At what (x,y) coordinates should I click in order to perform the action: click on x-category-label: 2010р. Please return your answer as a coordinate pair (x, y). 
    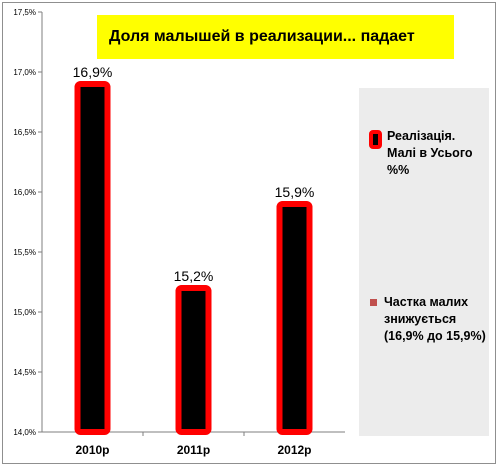
    Looking at the image, I should click on (92, 450).